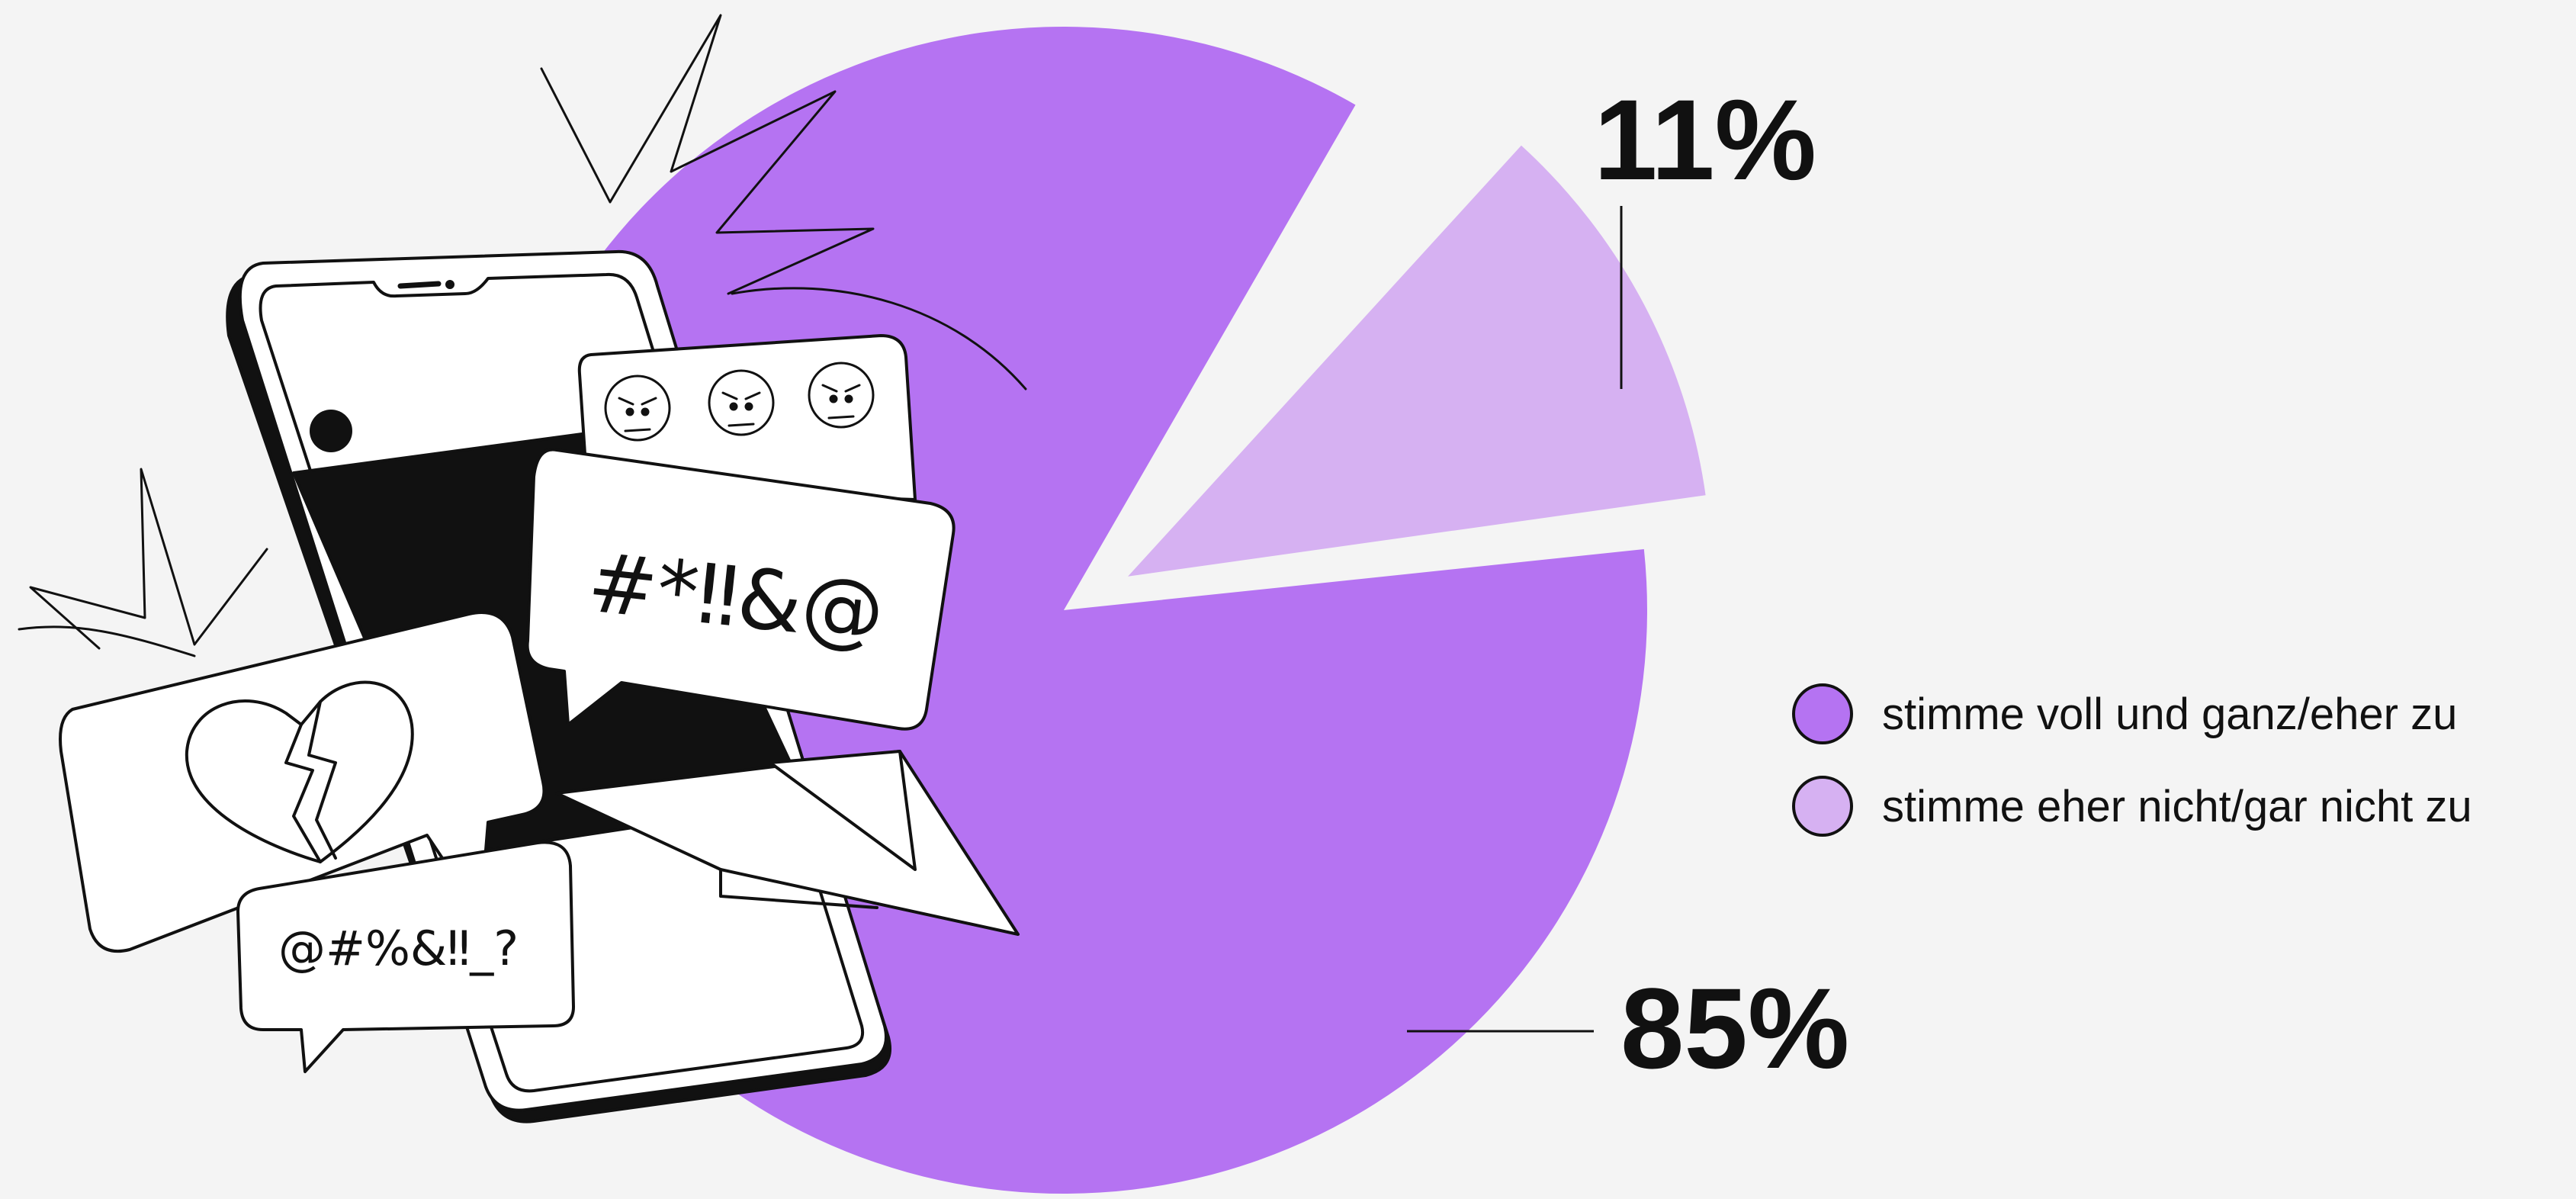 The width and height of the screenshot is (2576, 1199). Describe the element at coordinates (1705, 140) in the screenshot. I see `value-label-11: 11%` at that location.